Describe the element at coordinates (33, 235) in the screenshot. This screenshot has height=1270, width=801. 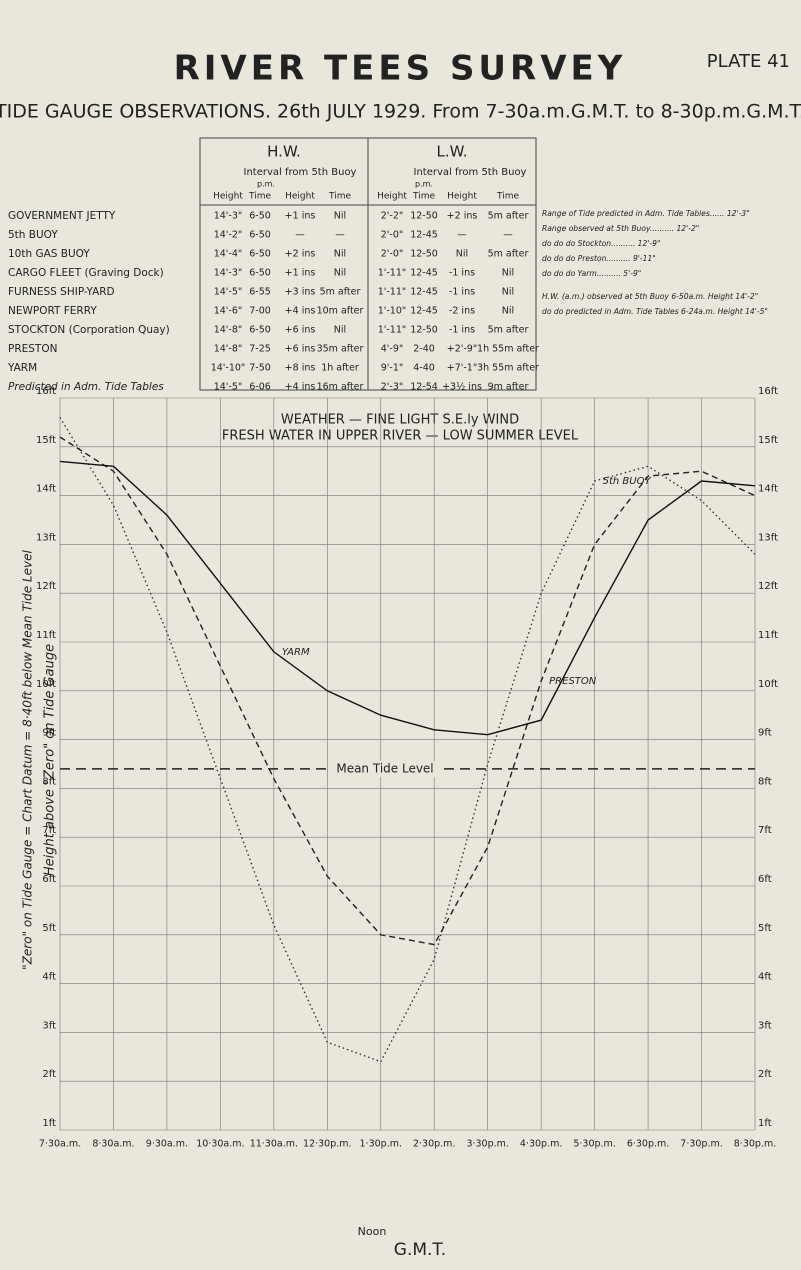
I see `station-name: 5th BUOY` at that location.